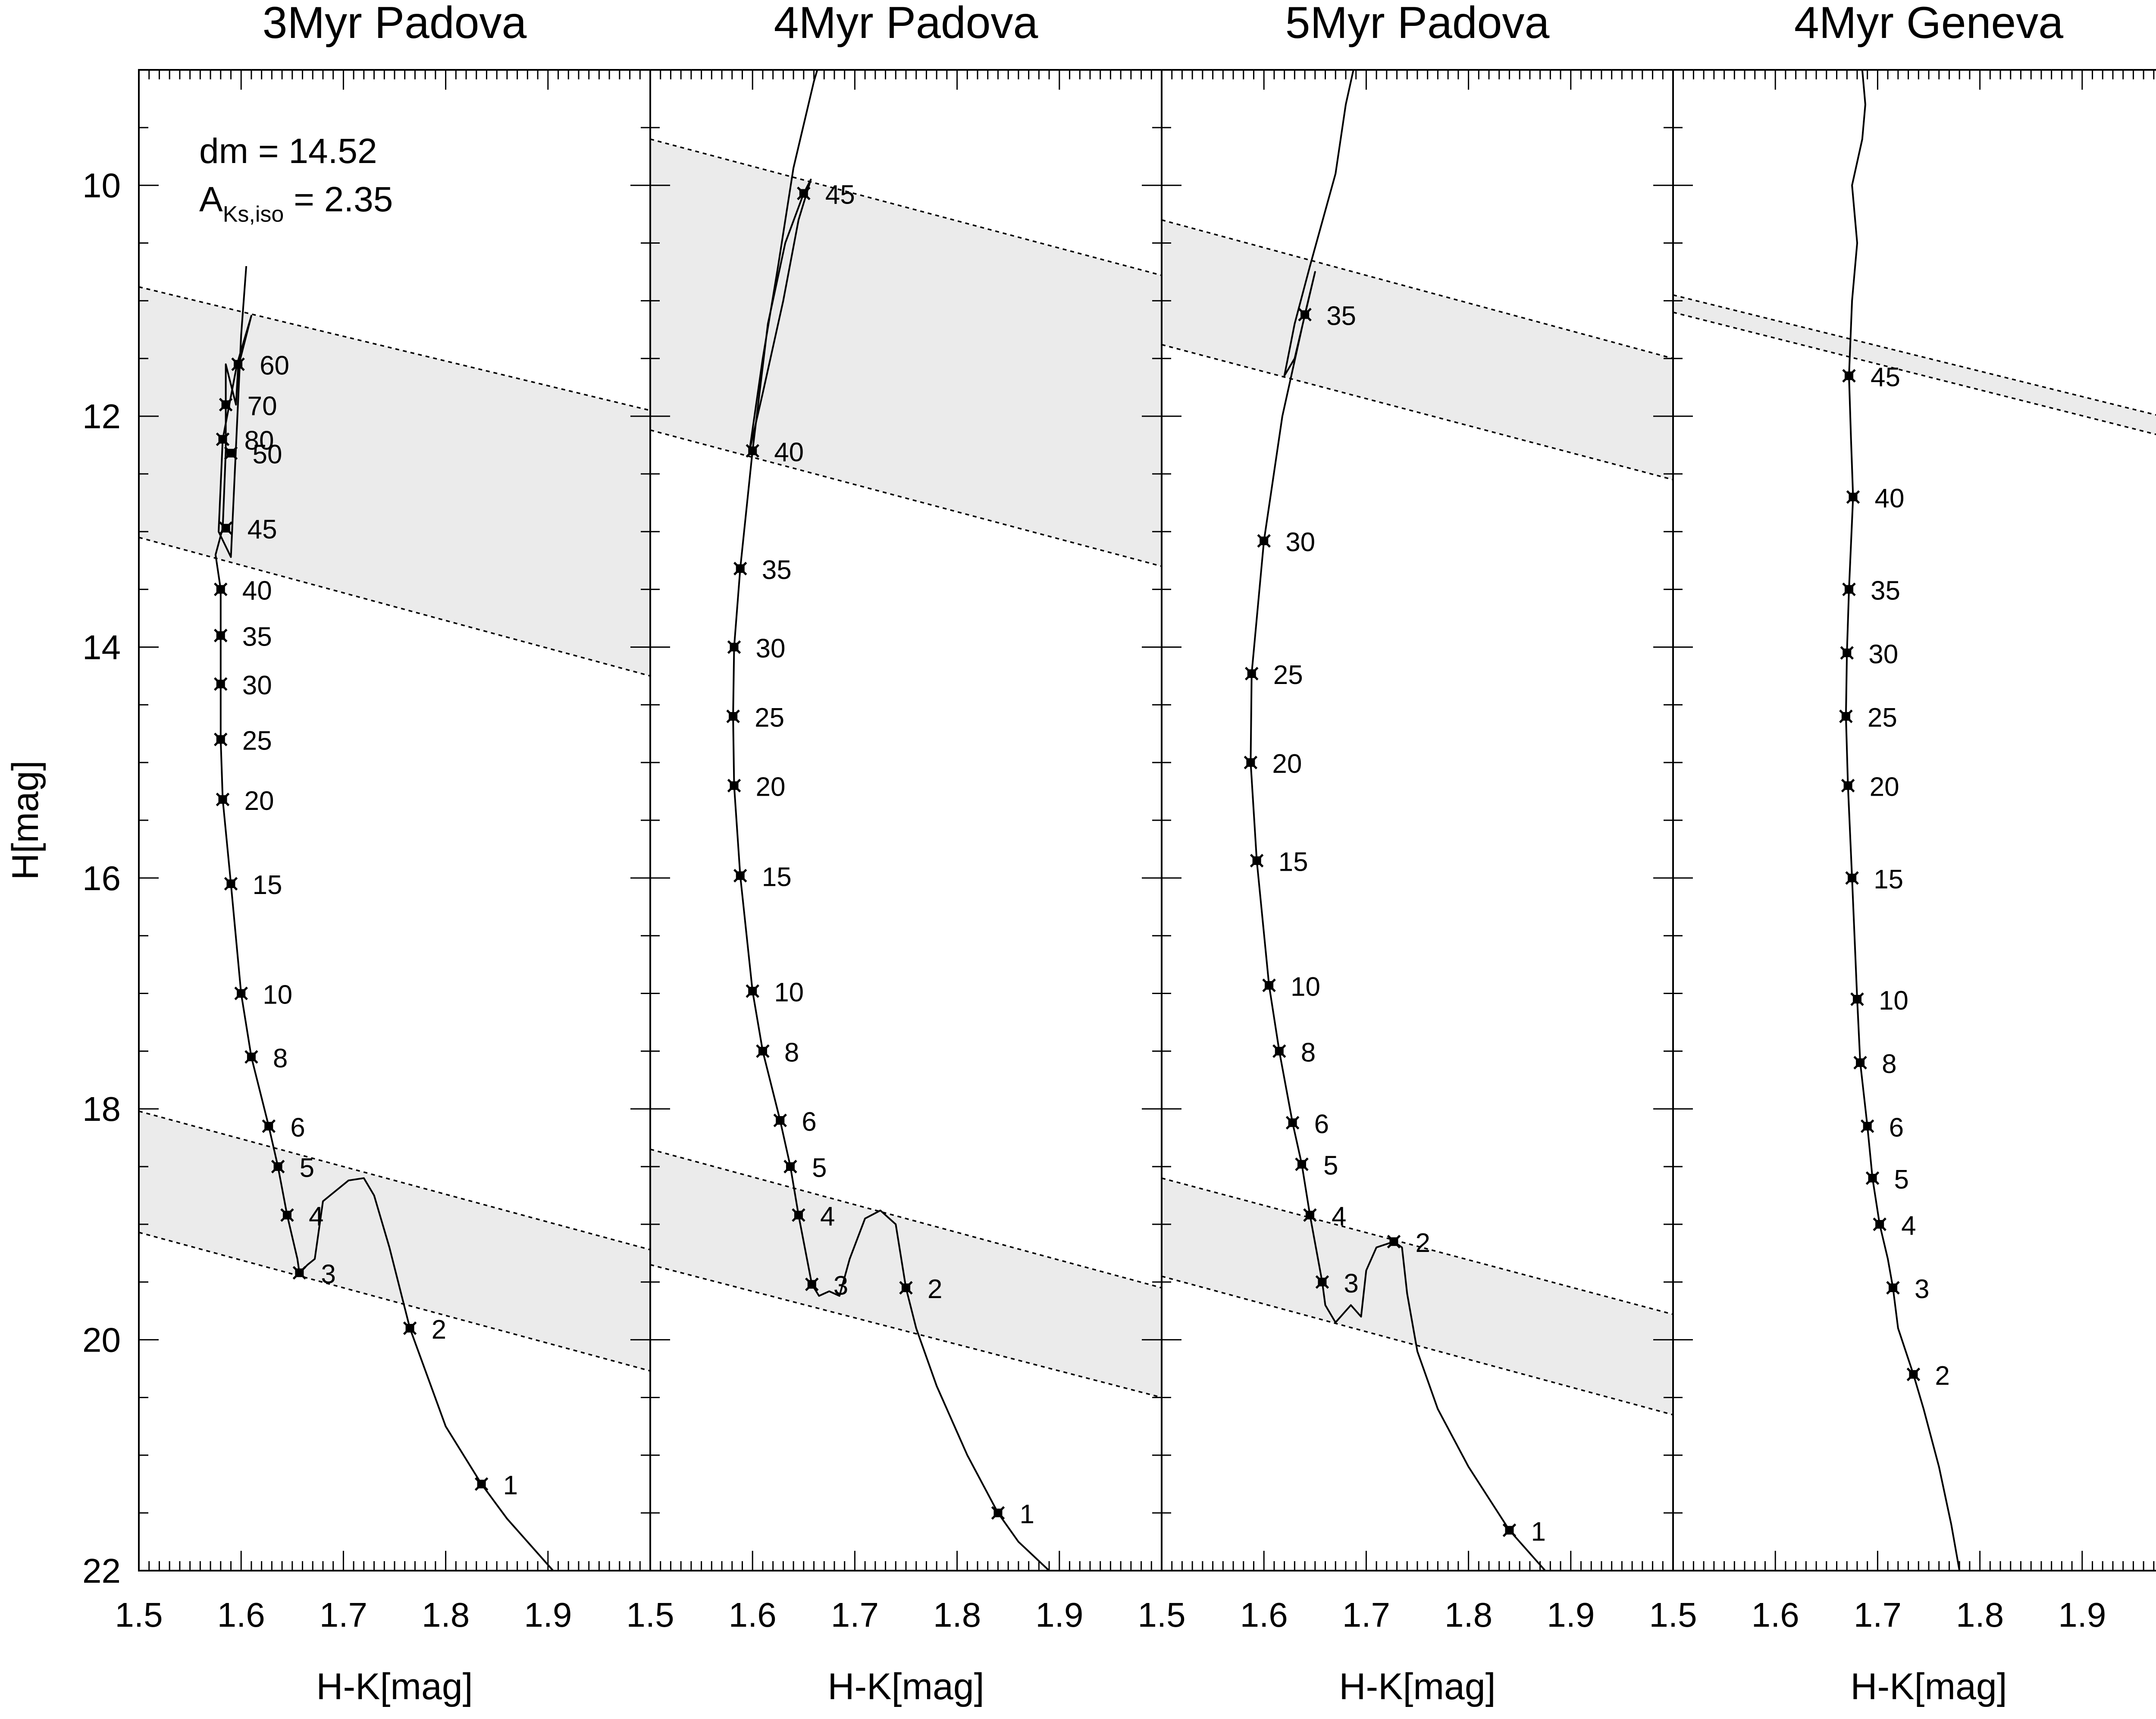 The height and width of the screenshot is (1719, 2156). What do you see at coordinates (267, 455) in the screenshot?
I see `mass-label: 50` at bounding box center [267, 455].